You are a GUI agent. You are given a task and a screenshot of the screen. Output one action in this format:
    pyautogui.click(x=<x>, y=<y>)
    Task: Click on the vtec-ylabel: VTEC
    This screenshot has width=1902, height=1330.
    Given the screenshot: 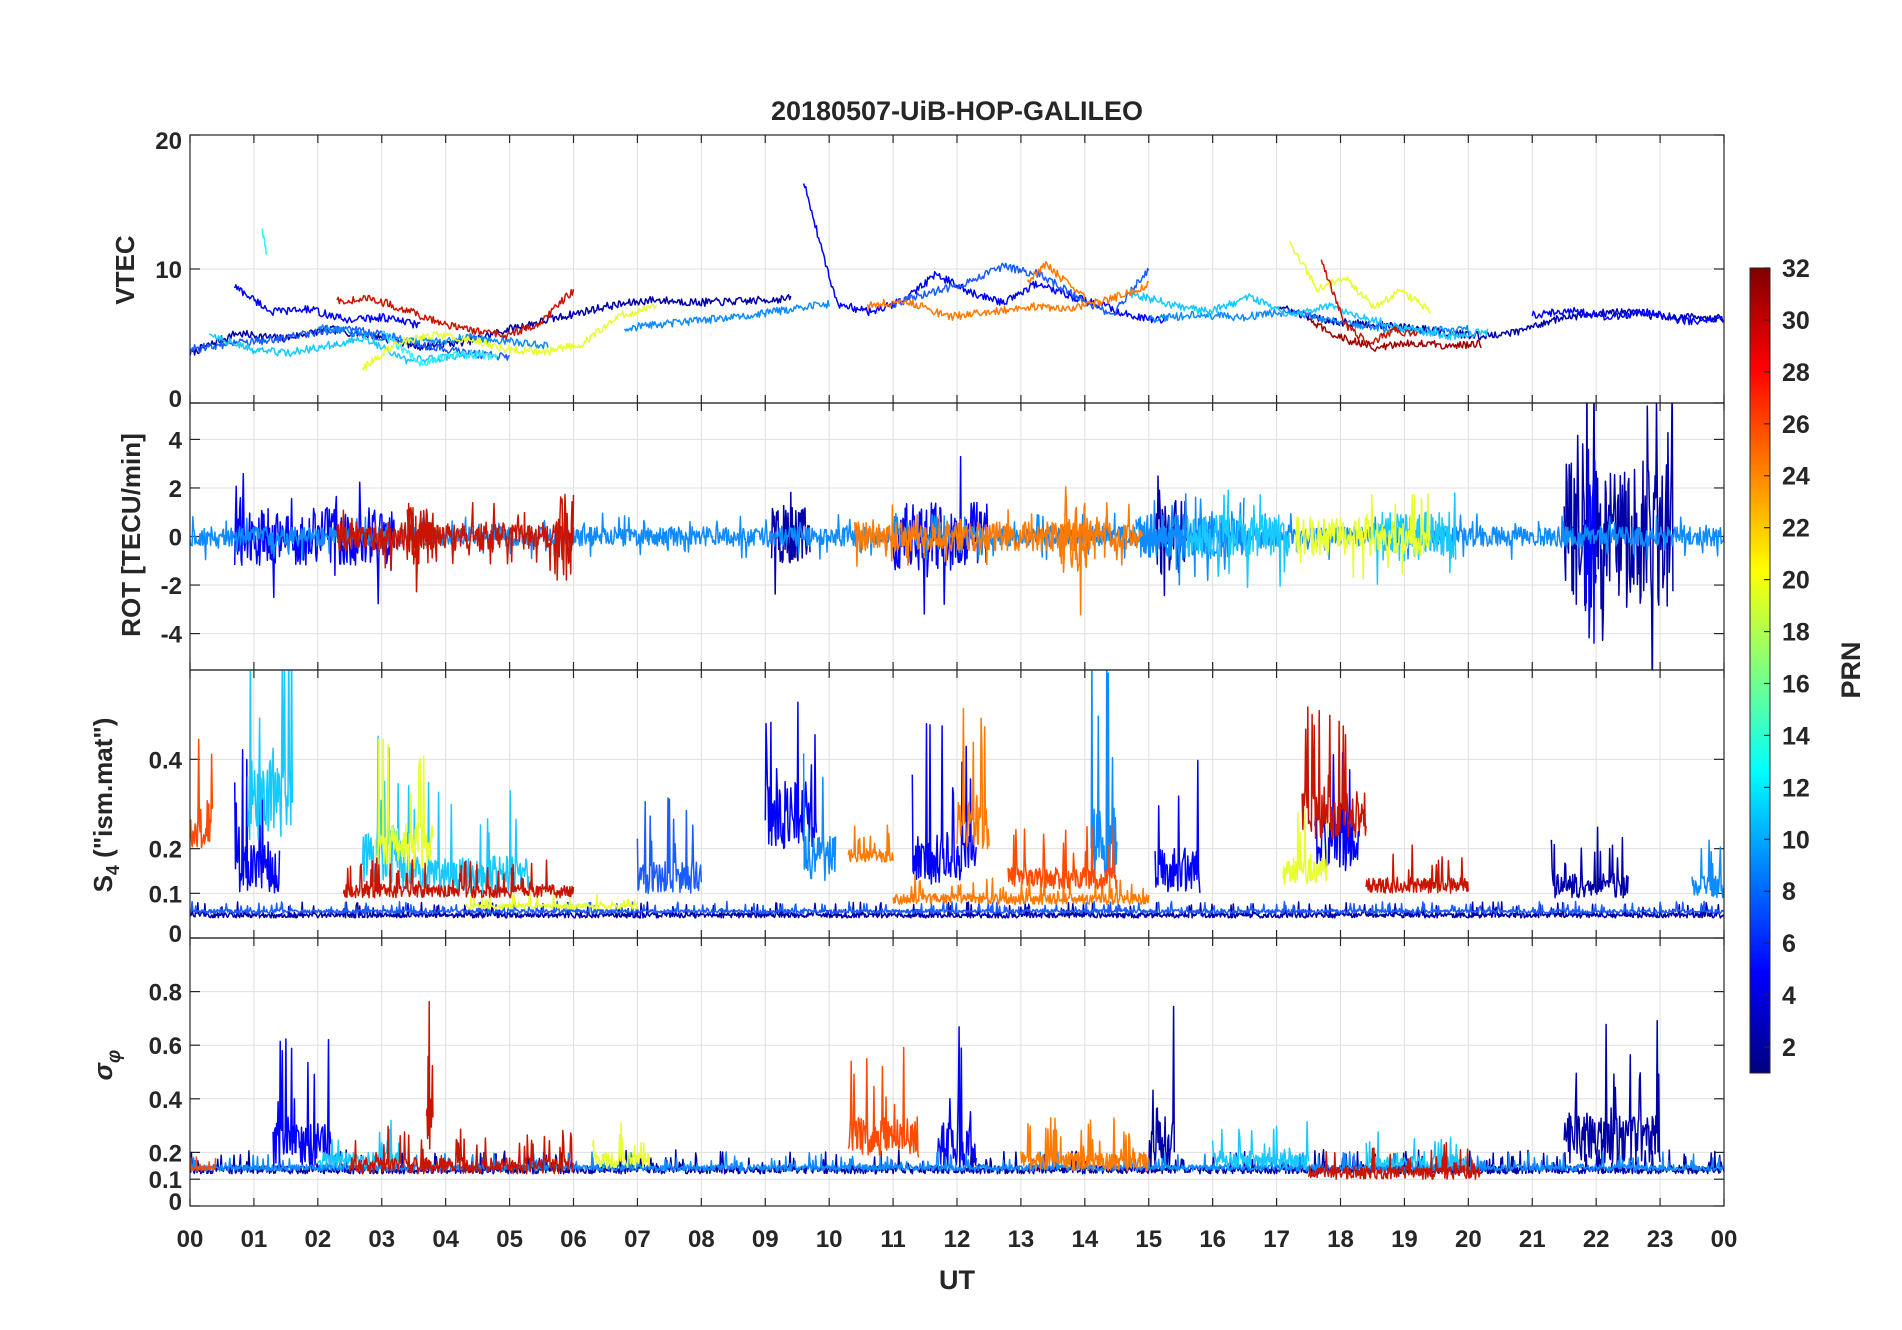 What is the action you would take?
    pyautogui.click(x=125, y=270)
    